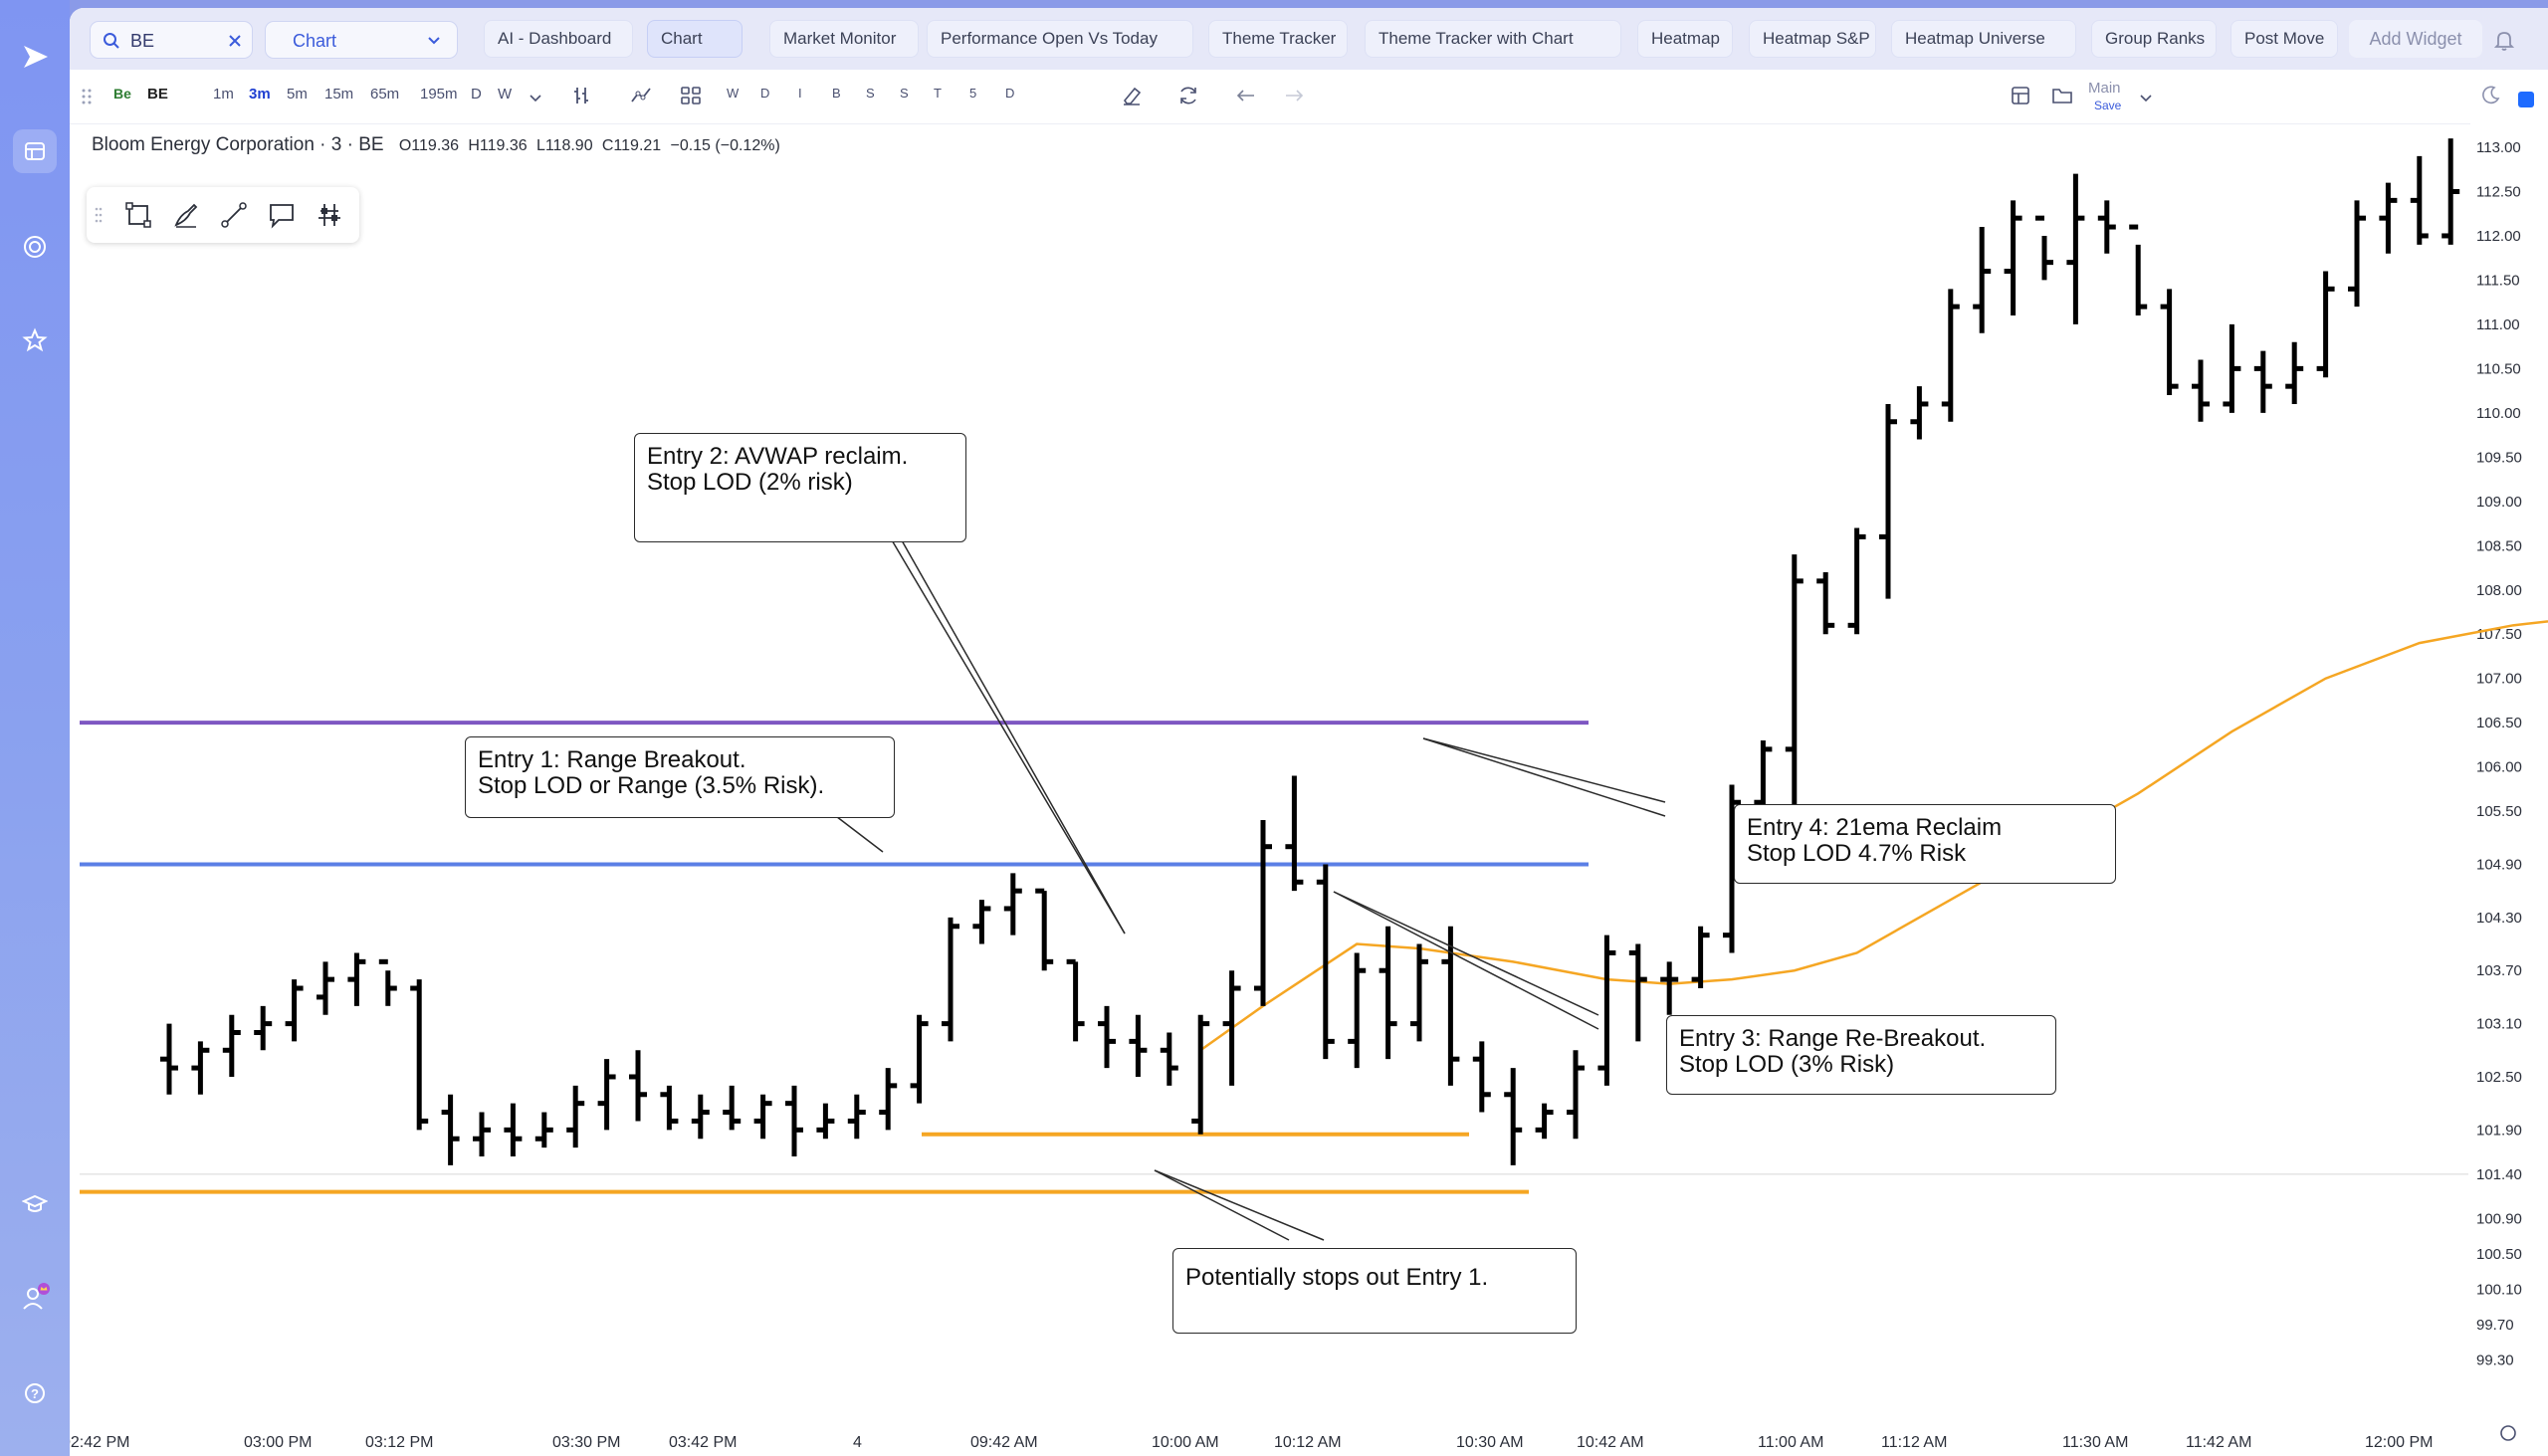 The width and height of the screenshot is (2548, 1456). Describe the element at coordinates (1374, 1291) in the screenshot. I see `note-stops-out: Potentially stops out Entry 1.` at that location.